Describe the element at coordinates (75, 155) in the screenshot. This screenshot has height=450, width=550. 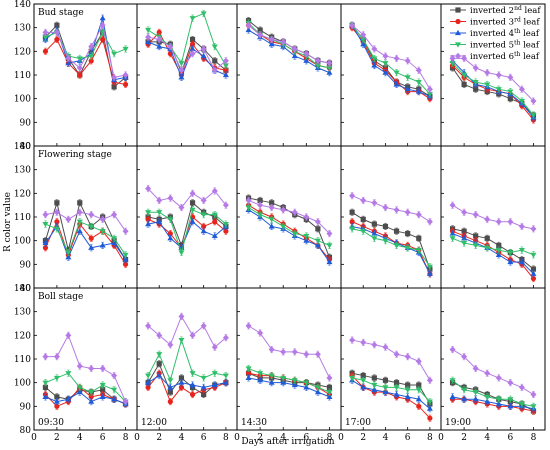
I see `stage-label: Flowering stage` at that location.